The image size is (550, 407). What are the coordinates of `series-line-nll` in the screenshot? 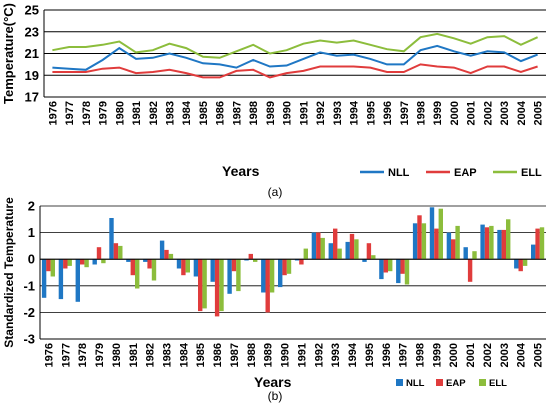 It's located at (295, 57).